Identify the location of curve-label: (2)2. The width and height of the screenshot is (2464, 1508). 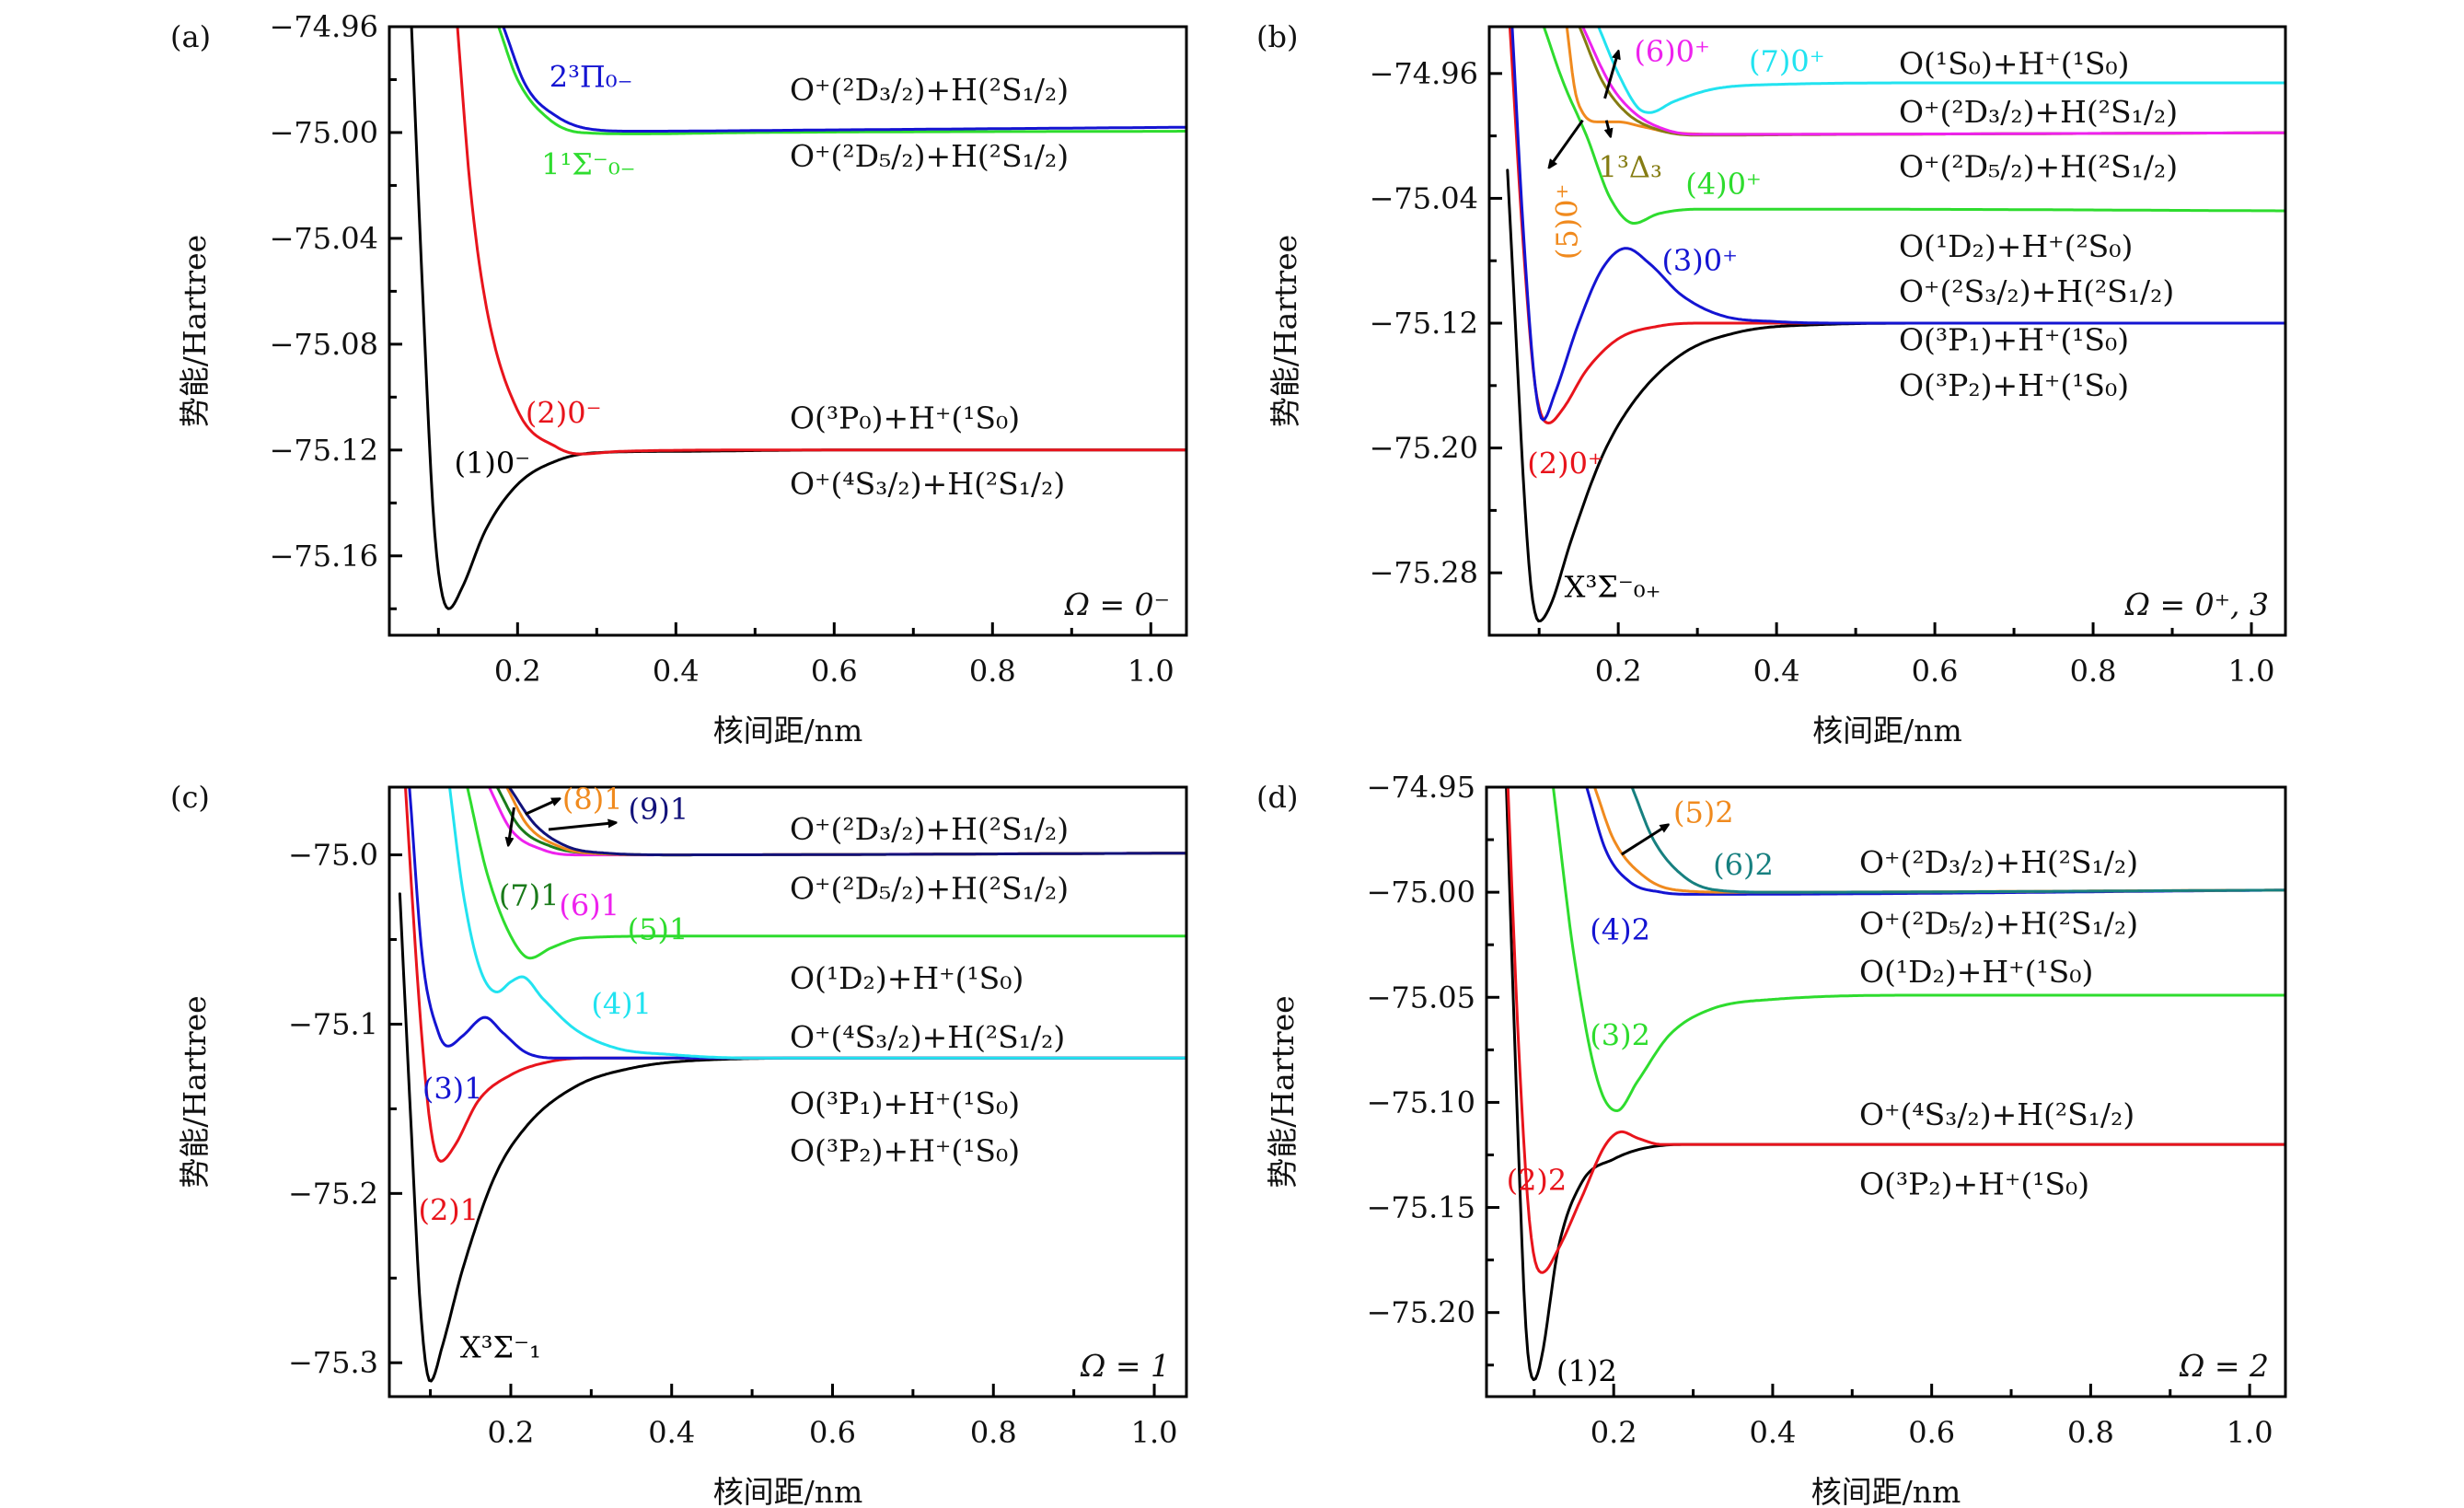
(1537, 1180).